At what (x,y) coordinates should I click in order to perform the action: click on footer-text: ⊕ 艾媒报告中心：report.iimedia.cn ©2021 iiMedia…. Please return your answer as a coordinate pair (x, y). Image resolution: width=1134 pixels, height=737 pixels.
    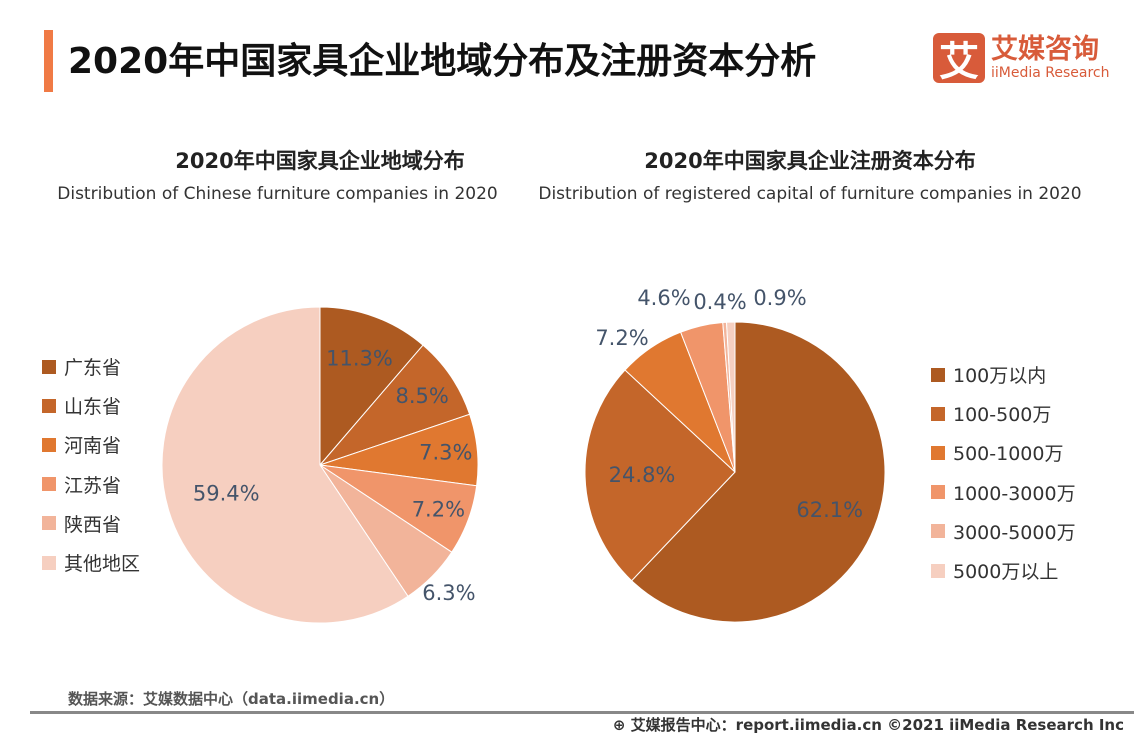
    Looking at the image, I should click on (868, 724).